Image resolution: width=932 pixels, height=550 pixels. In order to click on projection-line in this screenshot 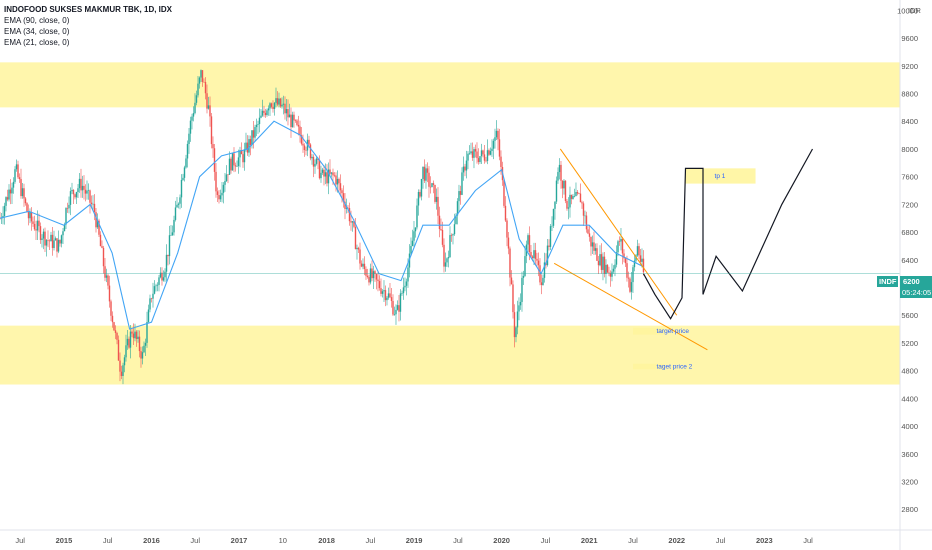, I will do `click(728, 234)`.